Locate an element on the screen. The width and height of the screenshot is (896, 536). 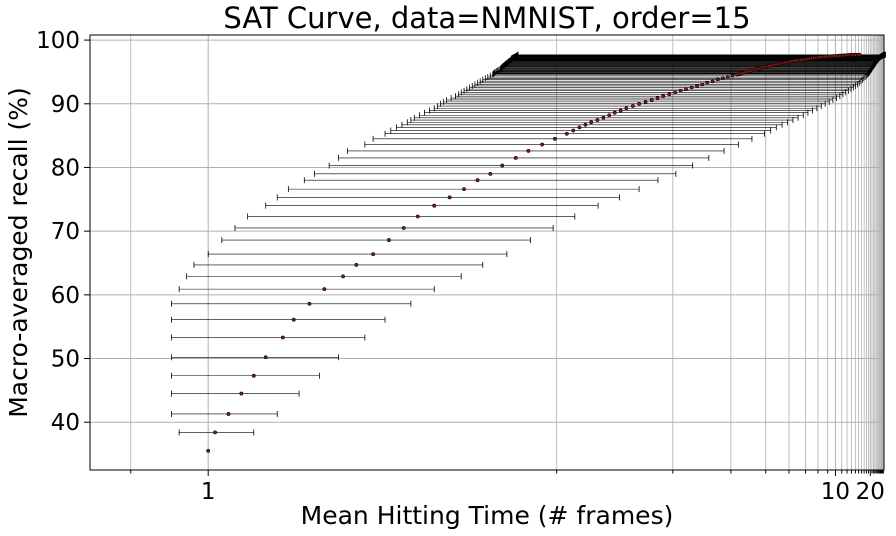
y-tick-label: 80 is located at coordinates (65, 168).